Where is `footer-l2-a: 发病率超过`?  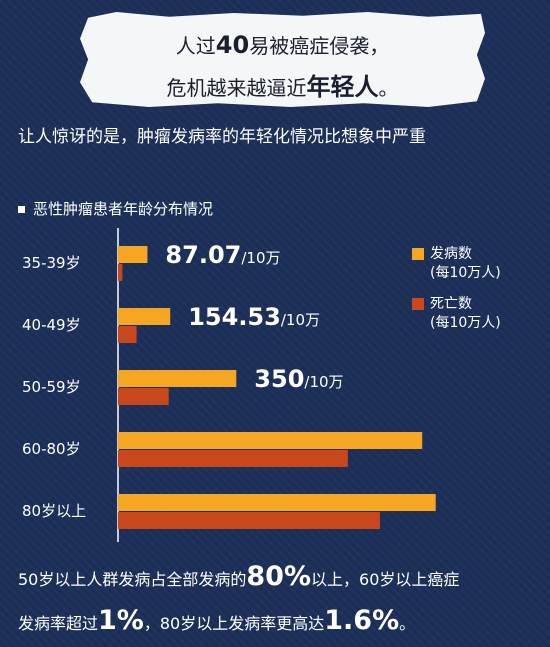
footer-l2-a: 发病率超过 is located at coordinates (58, 623).